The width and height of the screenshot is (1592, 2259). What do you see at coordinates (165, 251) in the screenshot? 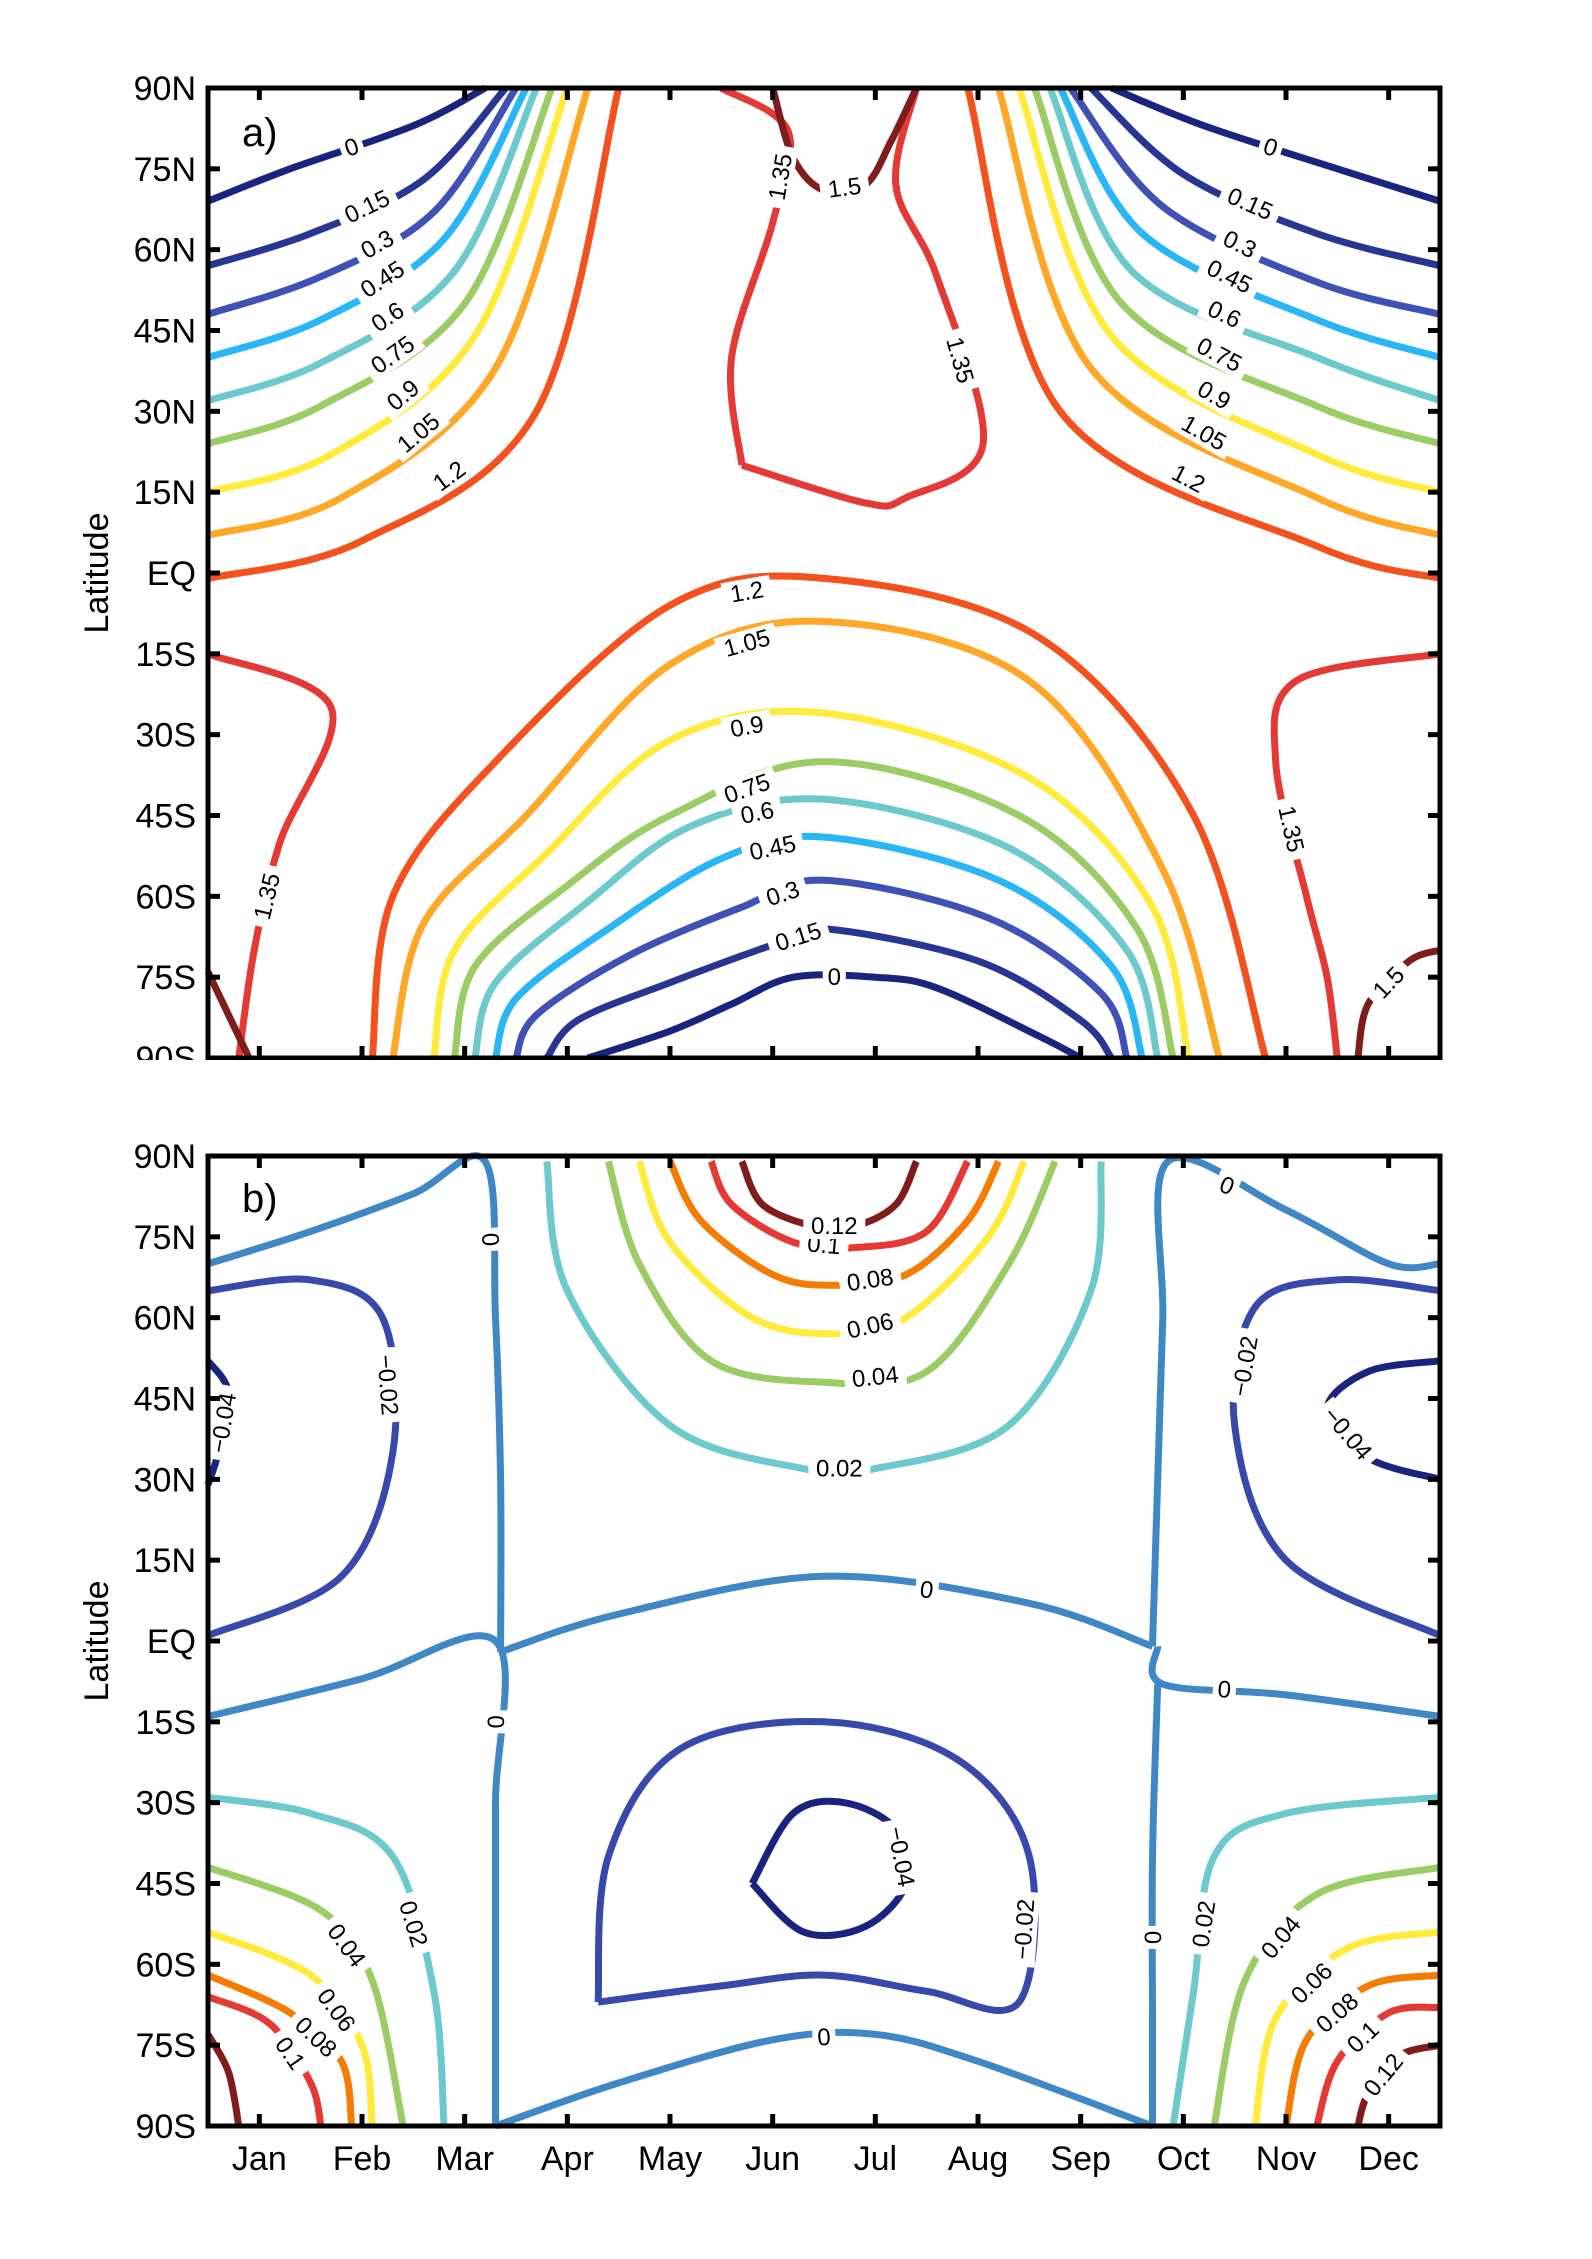
I see `y-tick-label: 60N` at bounding box center [165, 251].